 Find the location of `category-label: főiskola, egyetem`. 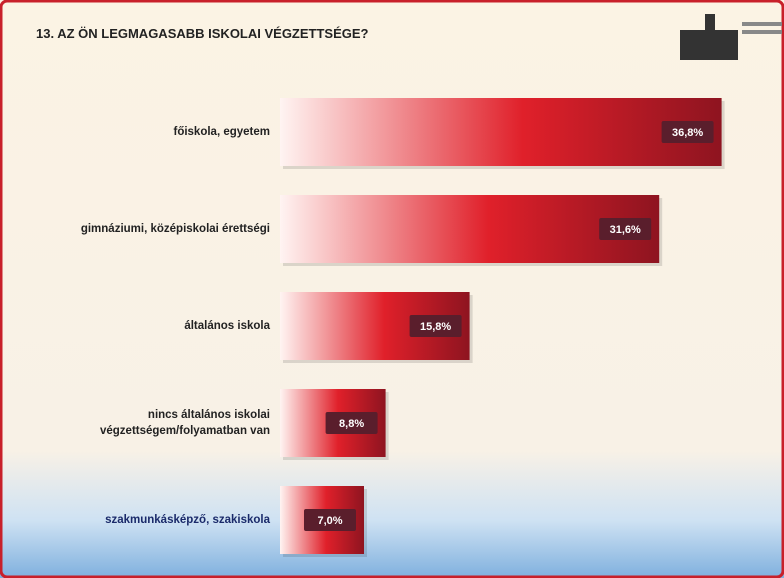

category-label: főiskola, egyetem is located at coordinates (221, 132).